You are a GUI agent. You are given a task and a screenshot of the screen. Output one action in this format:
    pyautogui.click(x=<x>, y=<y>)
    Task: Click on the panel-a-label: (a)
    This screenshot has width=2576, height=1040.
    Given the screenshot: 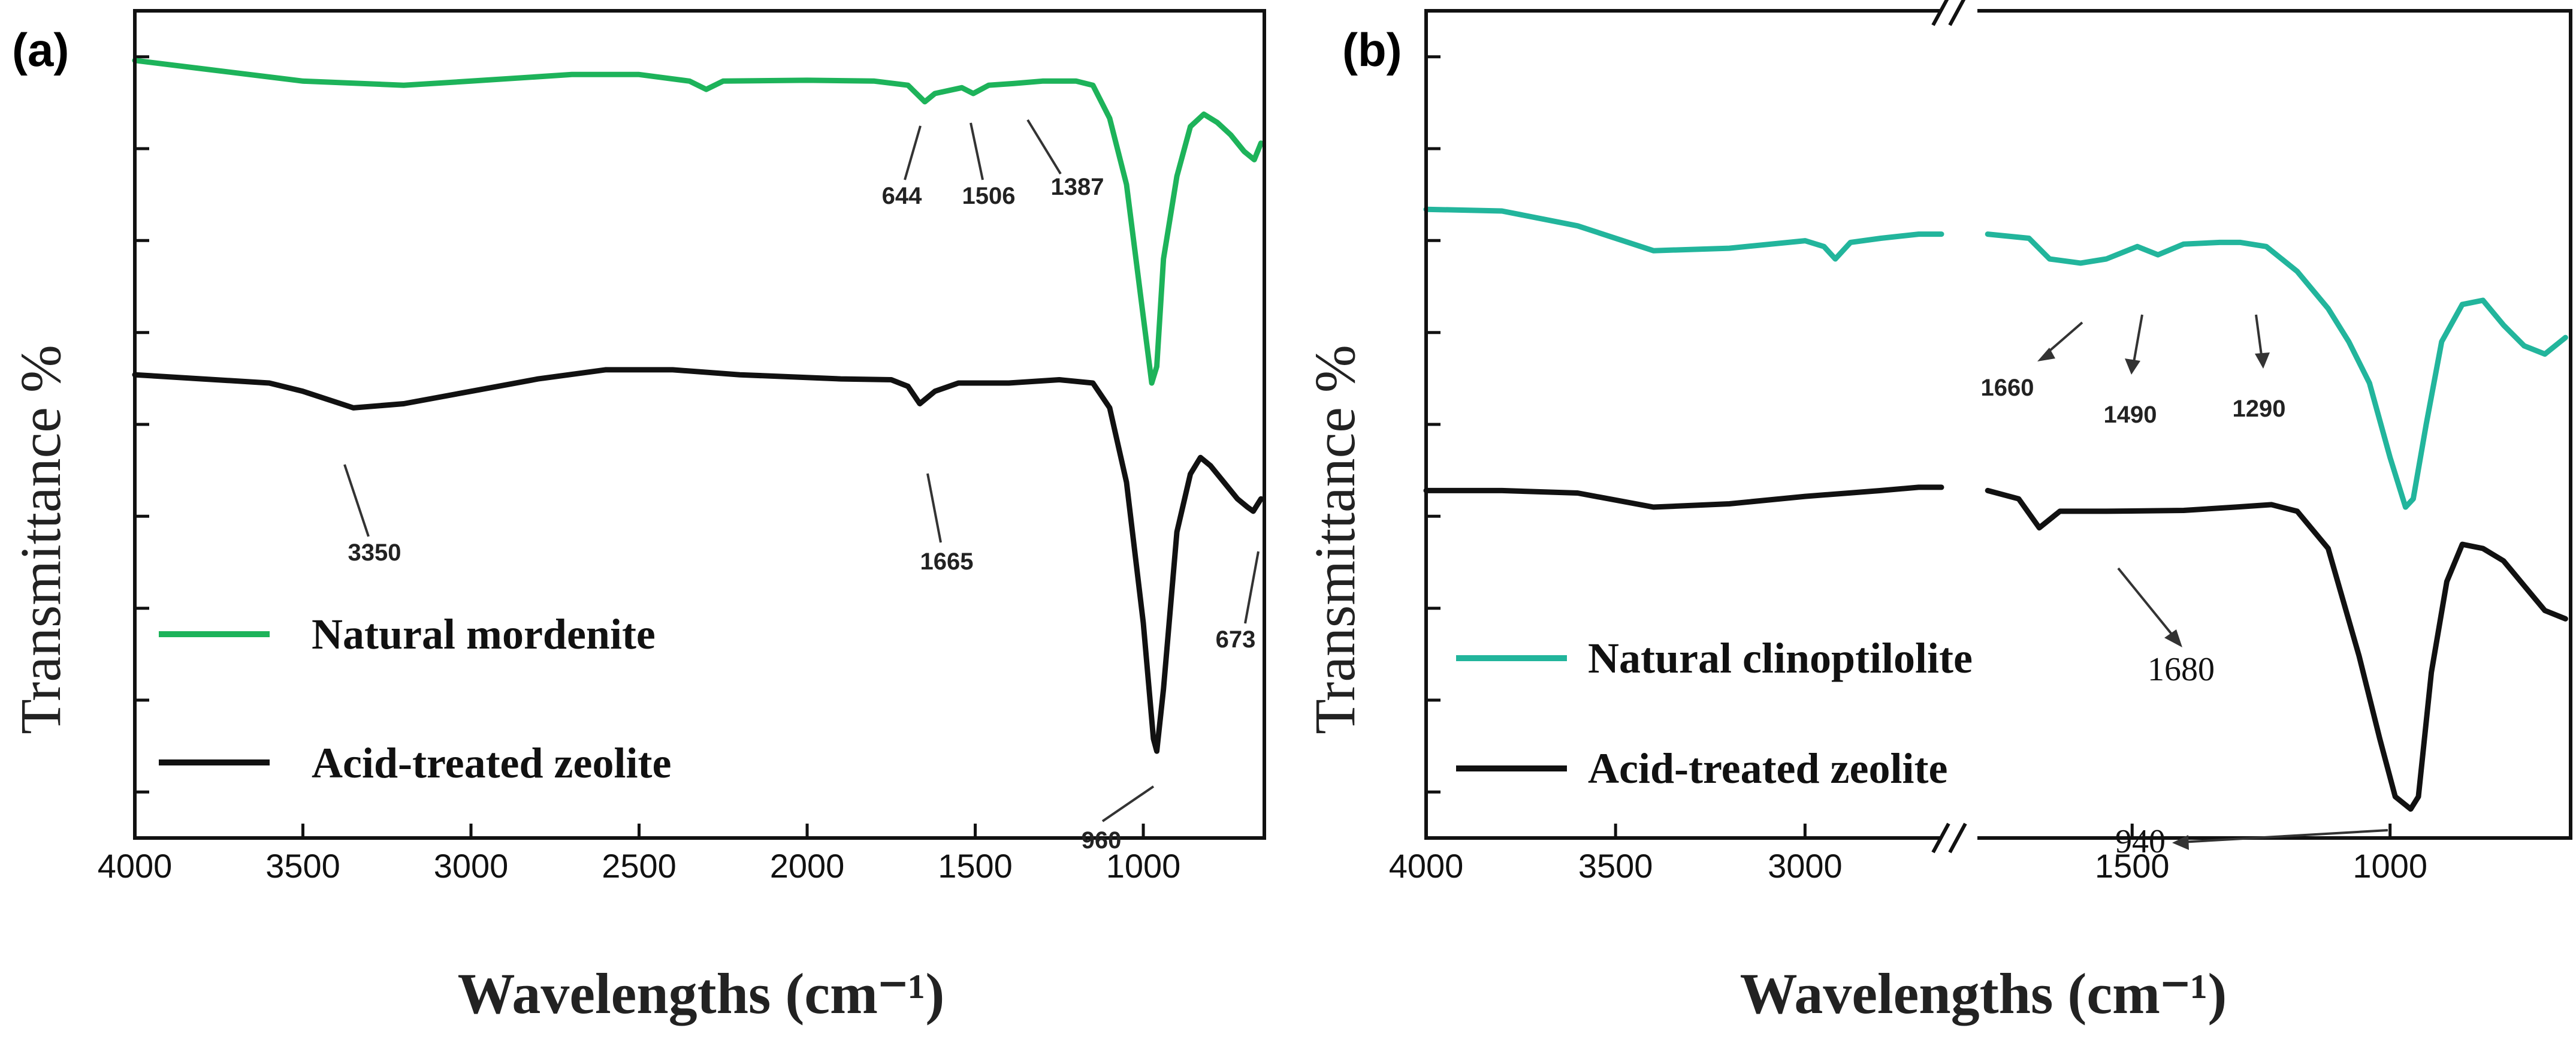 What is the action you would take?
    pyautogui.click(x=41, y=49)
    